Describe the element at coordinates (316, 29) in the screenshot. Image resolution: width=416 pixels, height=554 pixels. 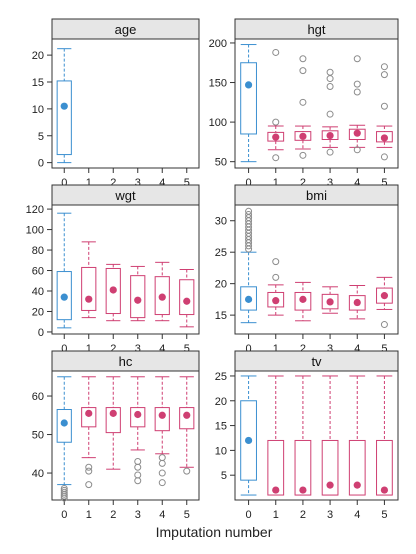
I see `panel-title: hgt` at that location.